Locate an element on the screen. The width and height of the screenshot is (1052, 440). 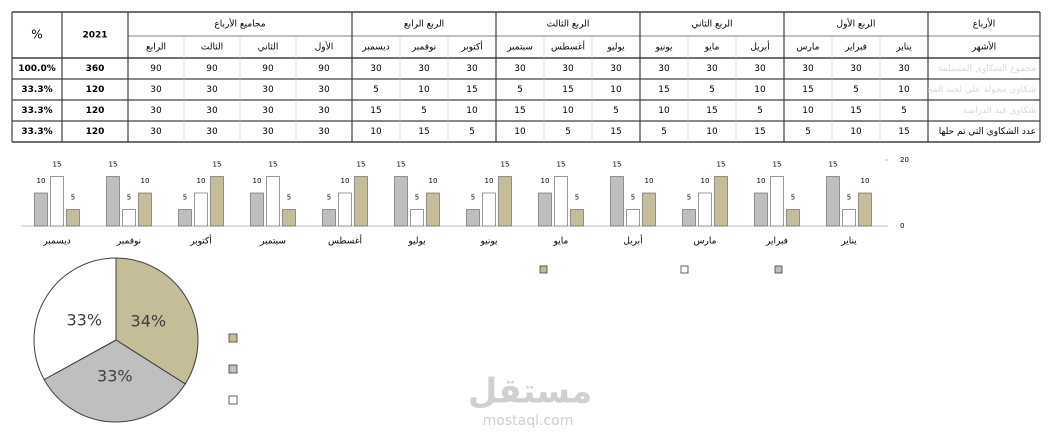
header-cell: الثاني is located at coordinates (268, 48).